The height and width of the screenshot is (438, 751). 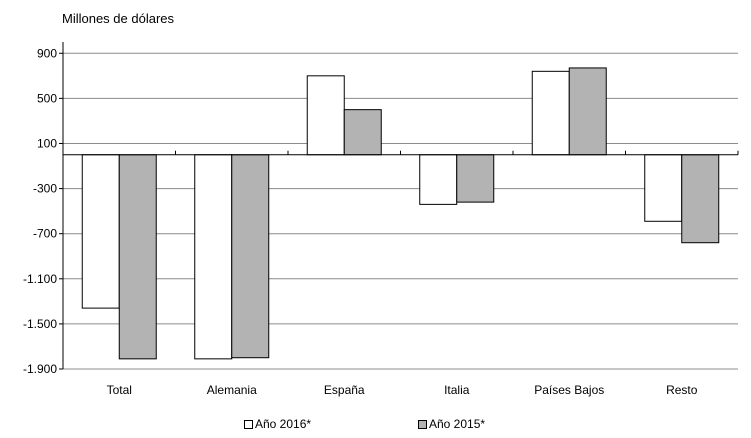 What do you see at coordinates (569, 390) in the screenshot?
I see `x-tick-label: Países Bajos` at bounding box center [569, 390].